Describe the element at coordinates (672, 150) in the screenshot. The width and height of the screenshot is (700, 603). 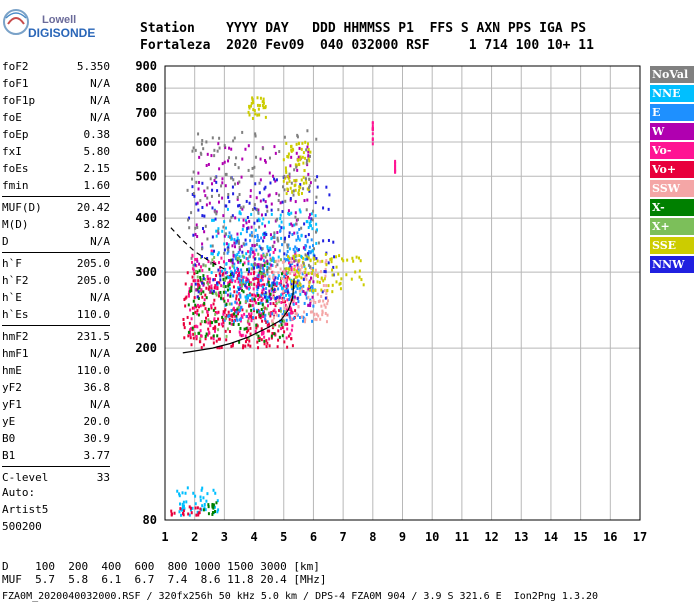
I see `legend-entry-vo-: Vo-` at that location.